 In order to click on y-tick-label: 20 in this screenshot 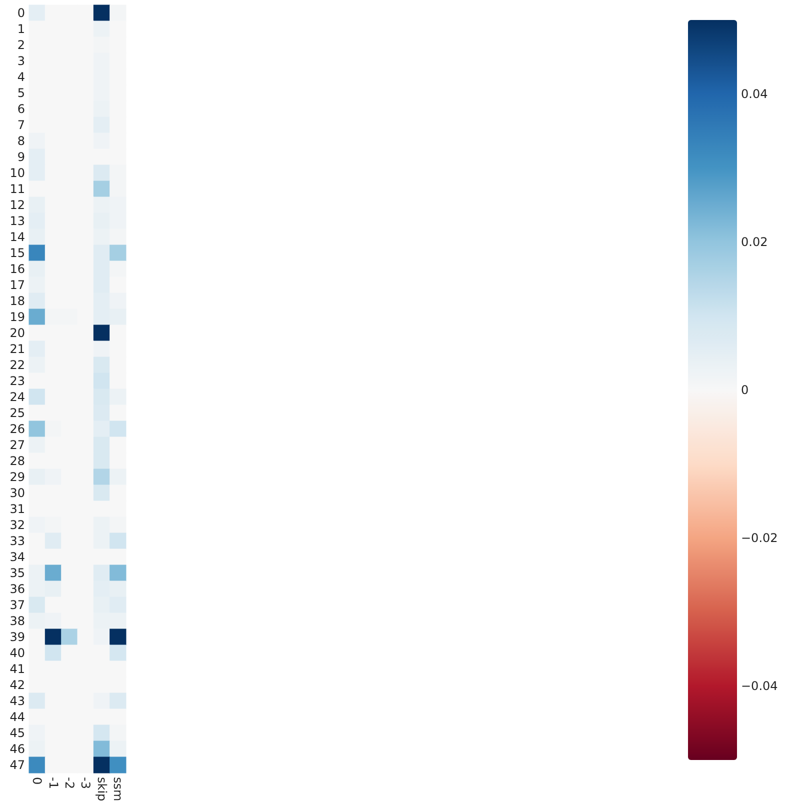, I will do `click(17, 333)`.